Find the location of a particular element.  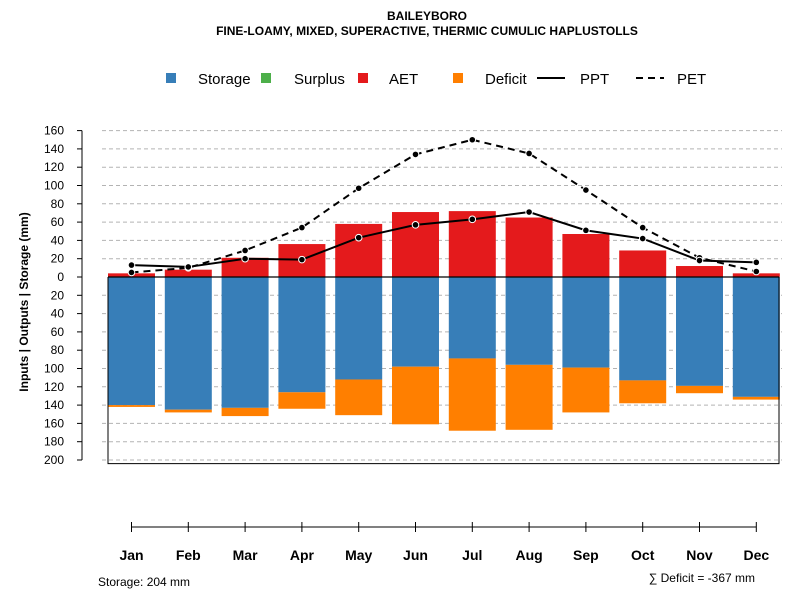

x-tick-label-oct: Oct is located at coordinates (643, 555).